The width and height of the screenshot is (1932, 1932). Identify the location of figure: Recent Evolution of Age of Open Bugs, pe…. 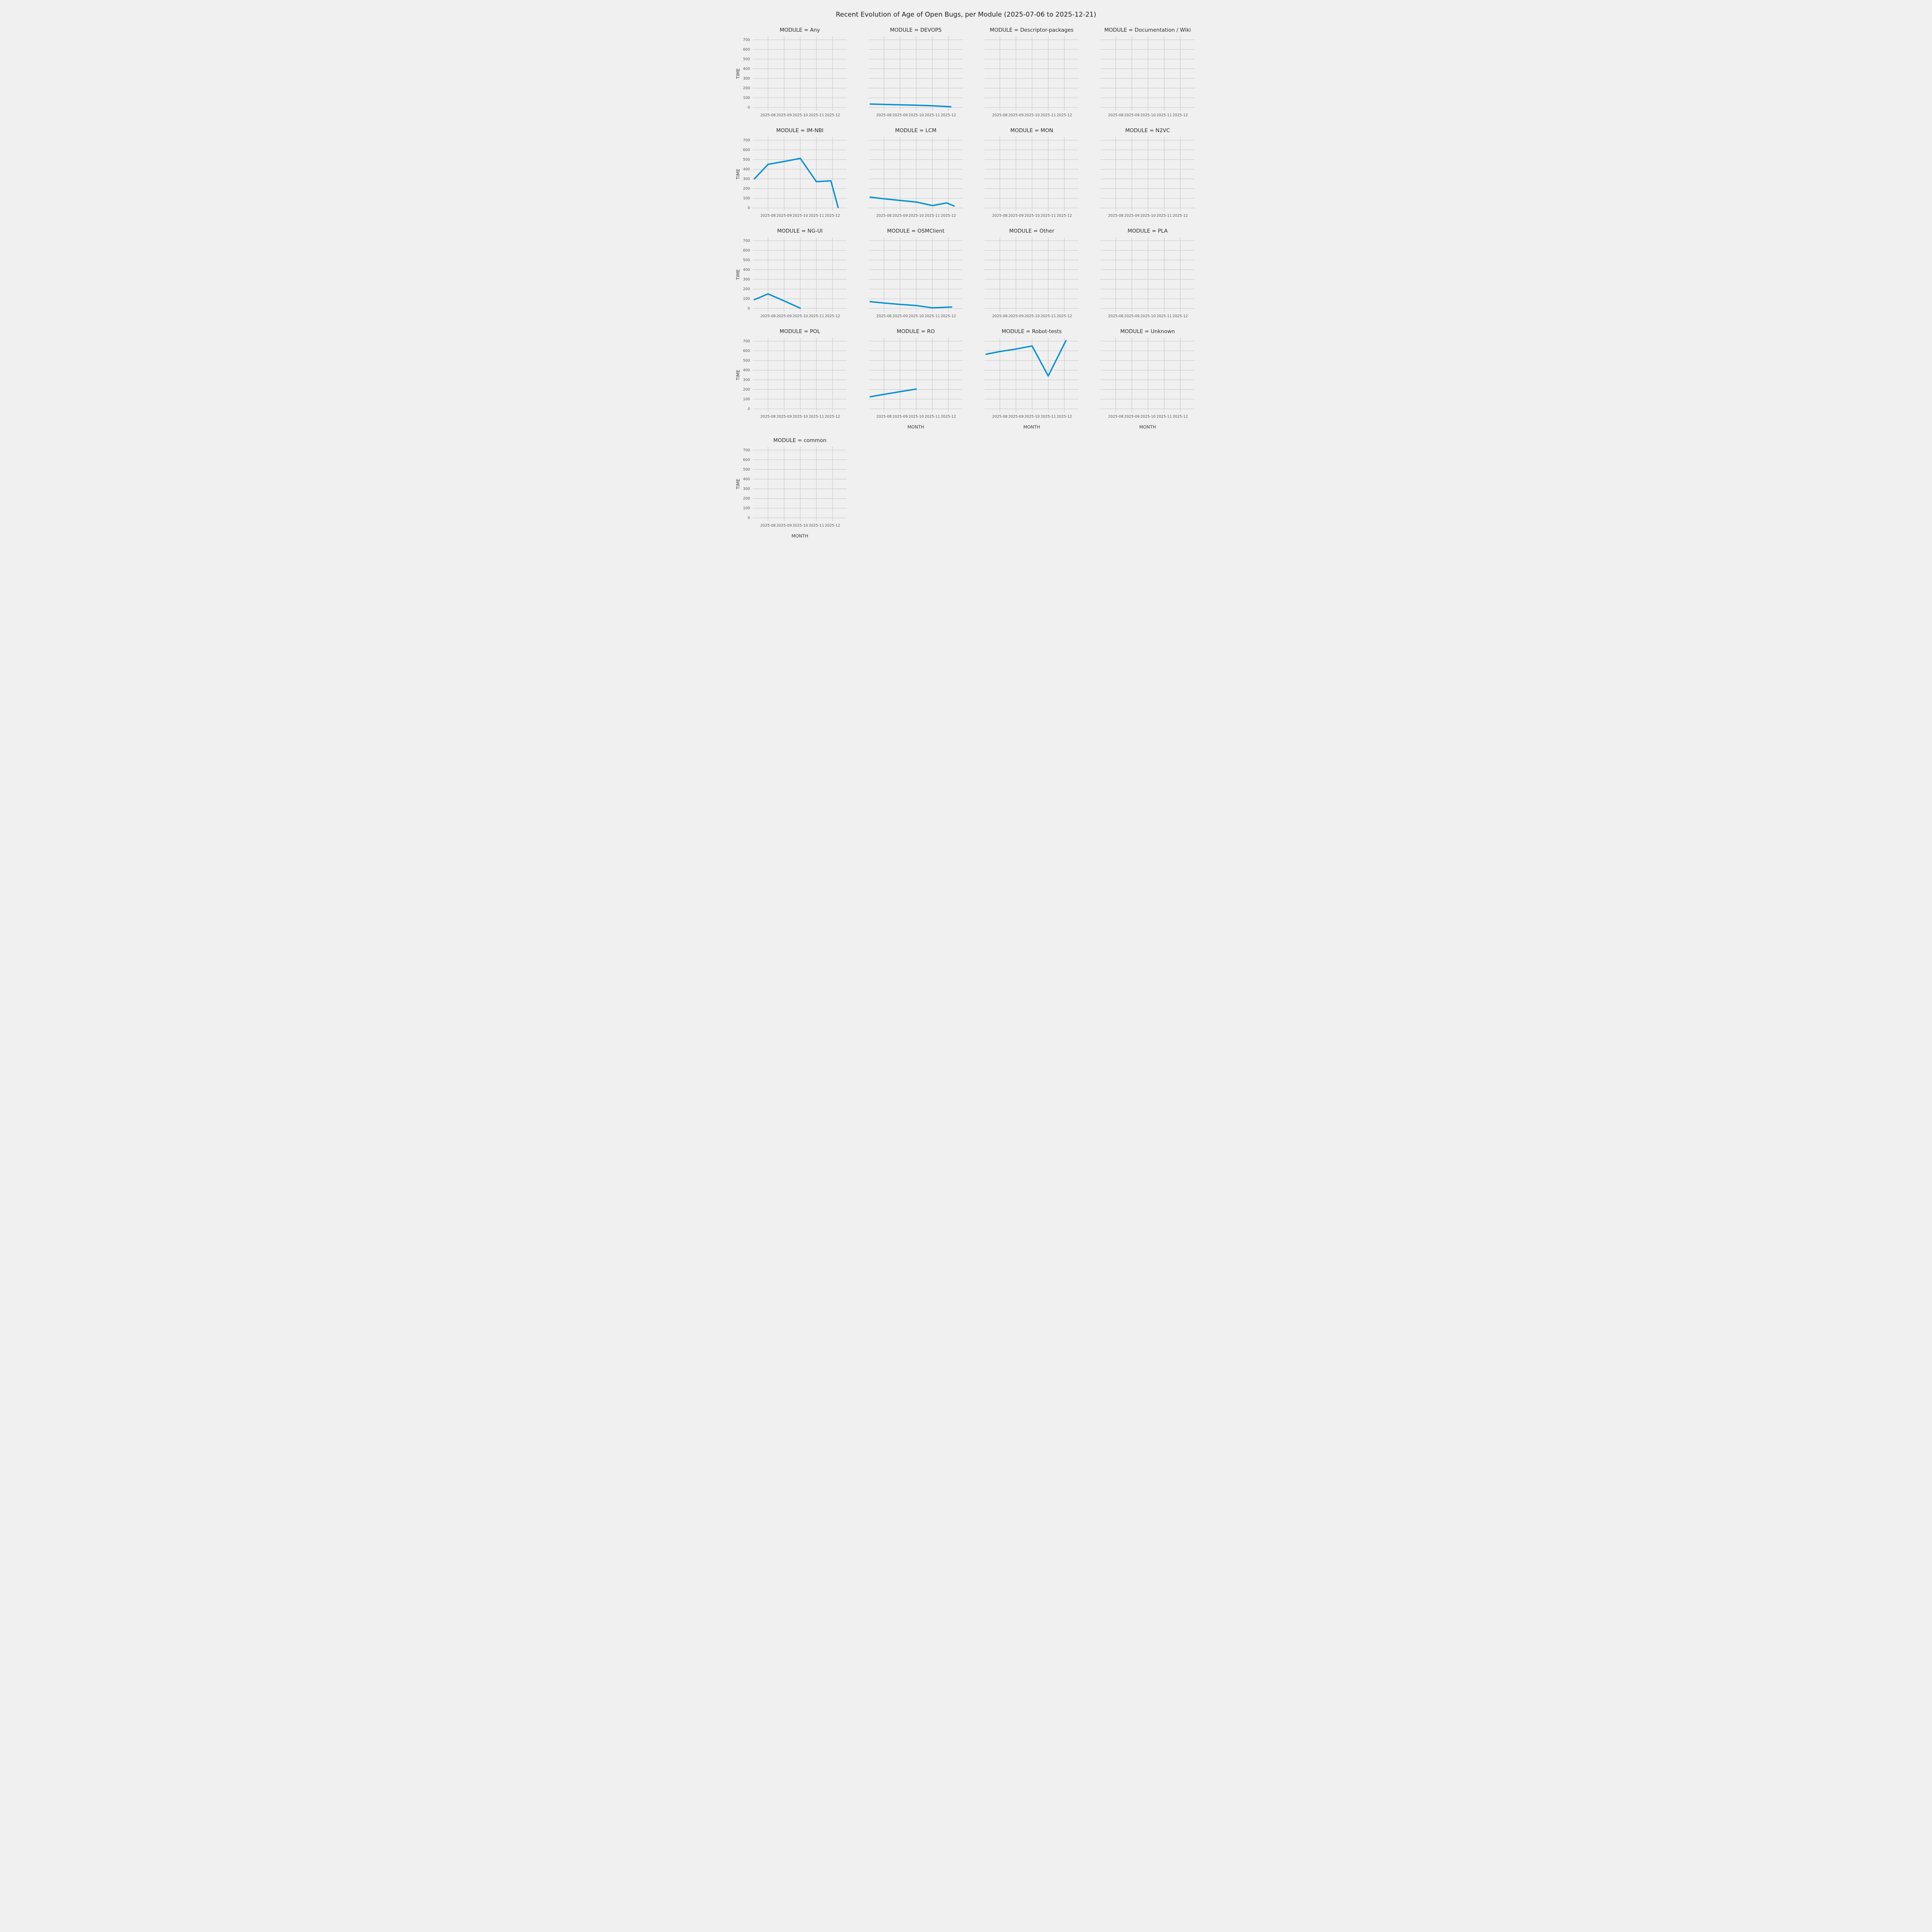
(966, 276).